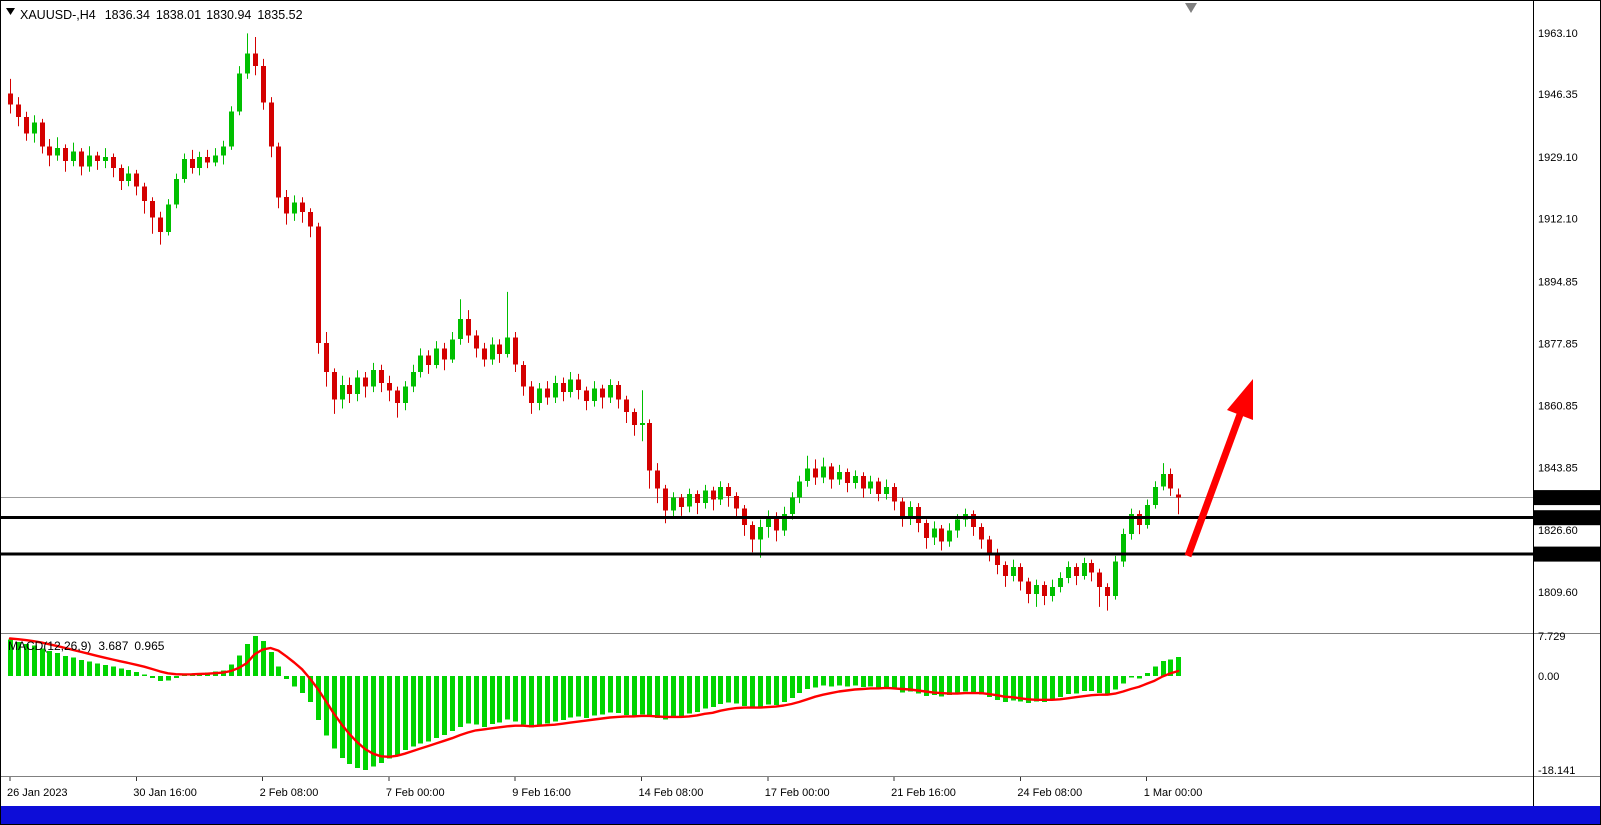 The width and height of the screenshot is (1601, 825). I want to click on horizontal-line-objects, so click(767, 536).